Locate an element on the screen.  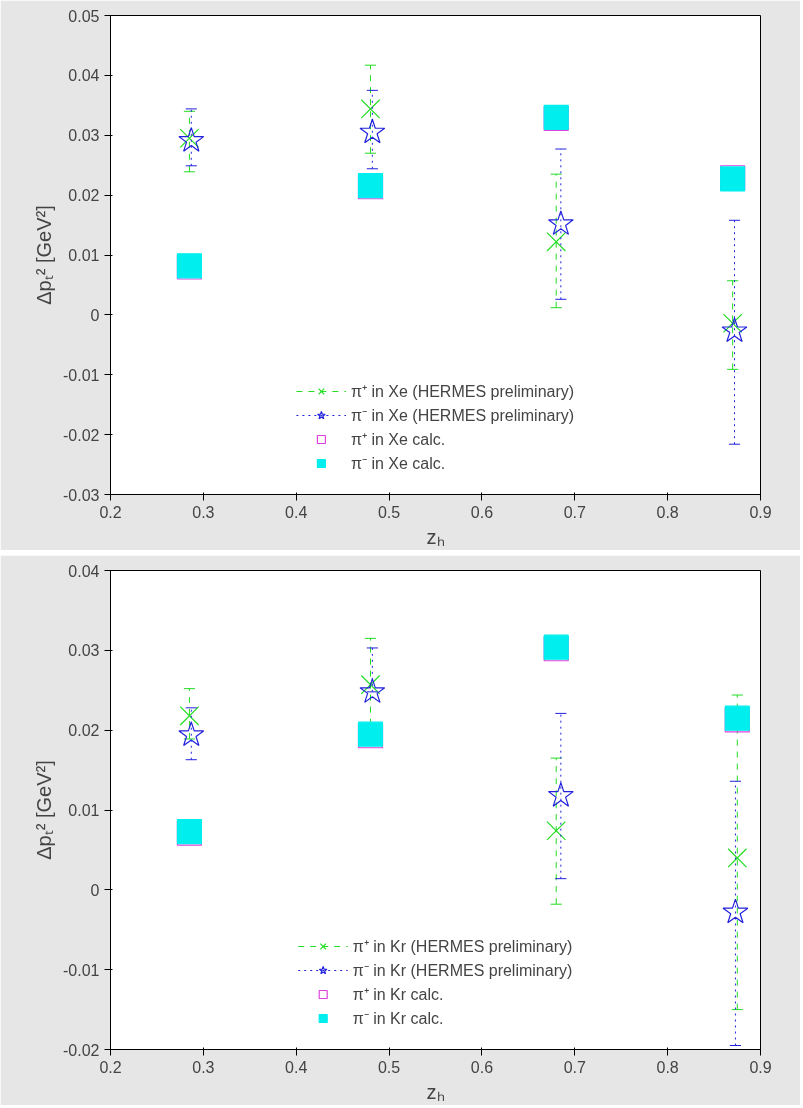
legend-label: π⁻ in Kr (HERMES preliminary) is located at coordinates (462, 971).